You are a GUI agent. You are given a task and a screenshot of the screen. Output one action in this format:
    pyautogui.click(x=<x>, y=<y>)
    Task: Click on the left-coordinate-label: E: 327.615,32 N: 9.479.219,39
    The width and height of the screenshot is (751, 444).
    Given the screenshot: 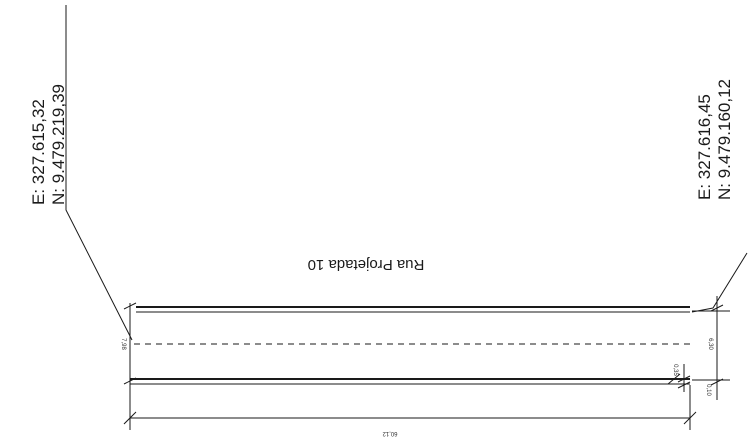 What is the action you would take?
    pyautogui.click(x=48, y=144)
    